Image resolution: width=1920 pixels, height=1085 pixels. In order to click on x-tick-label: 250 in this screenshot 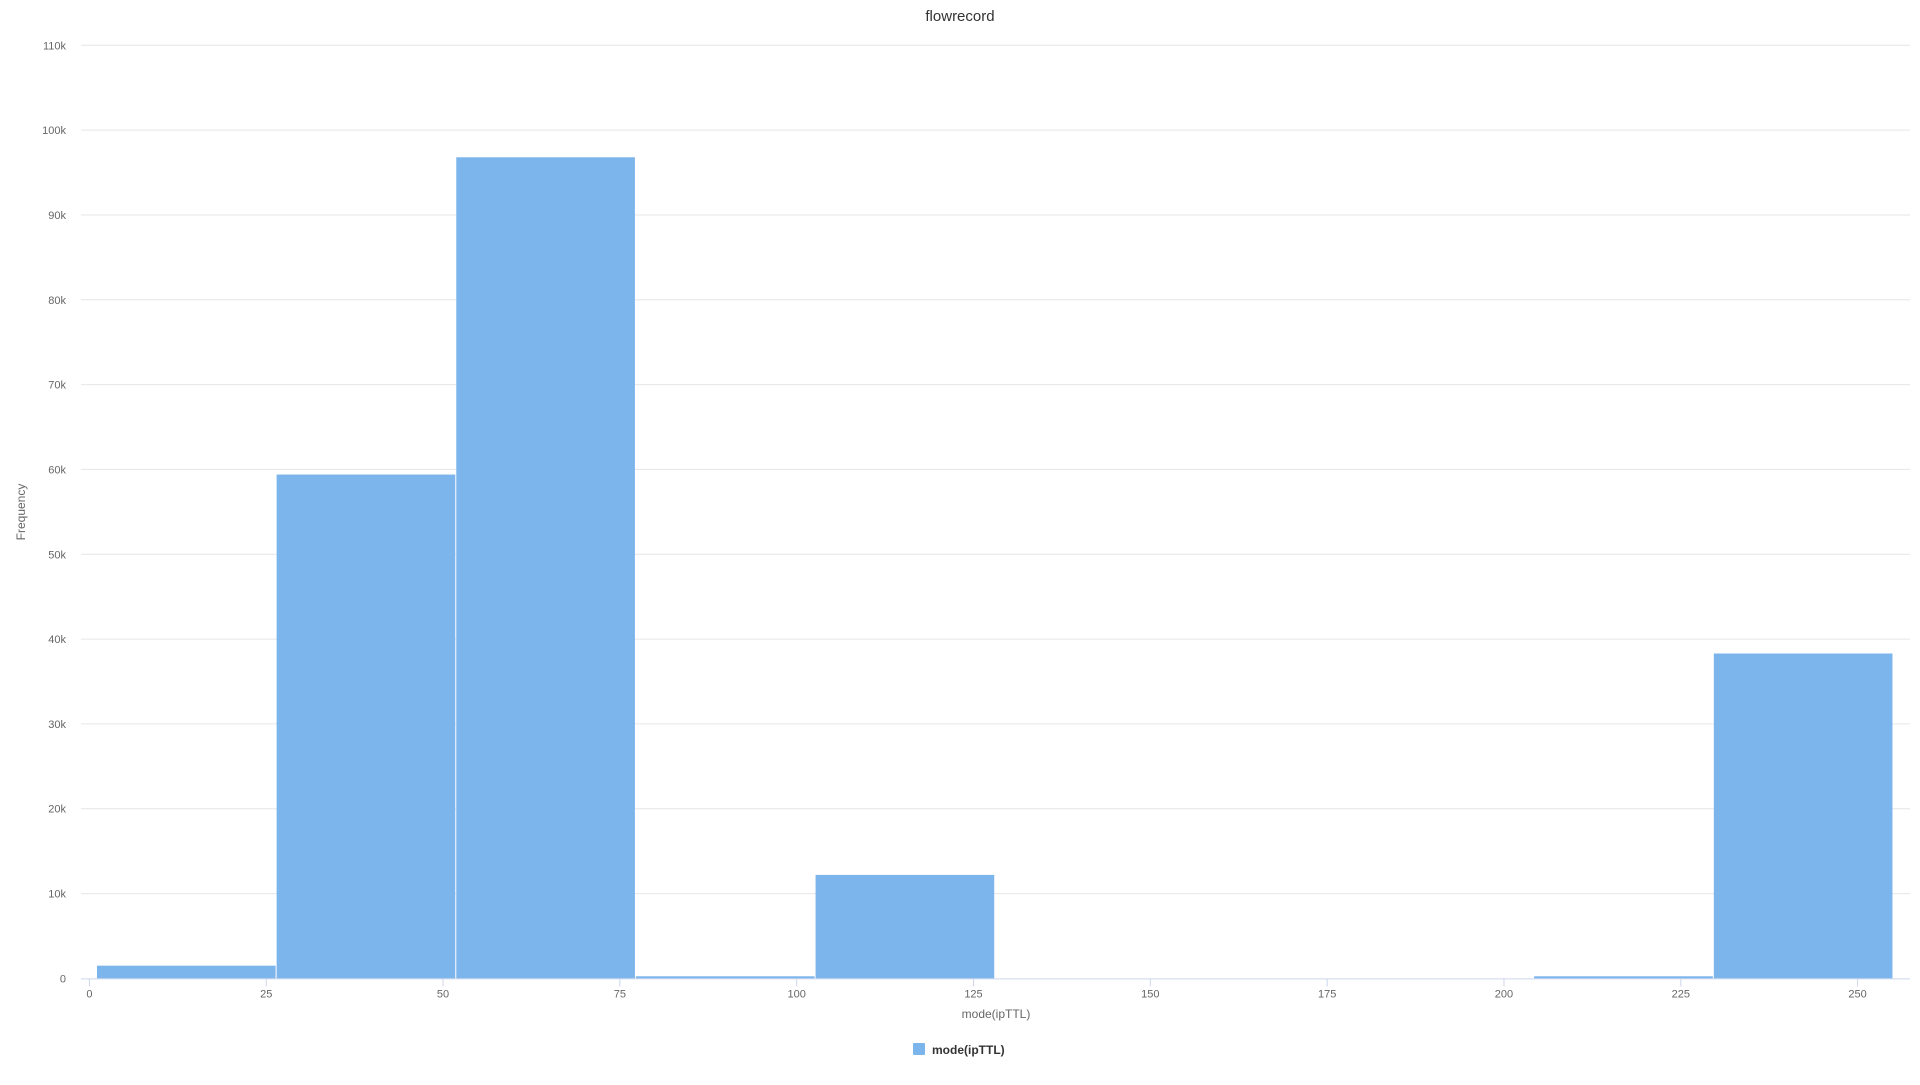, I will do `click(1857, 994)`.